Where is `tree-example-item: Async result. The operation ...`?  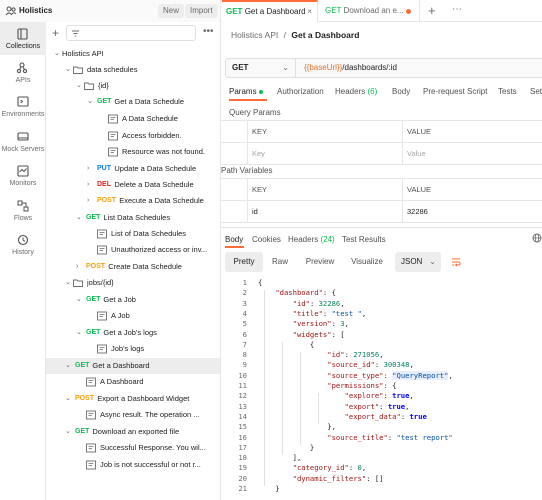
tree-example-item: Async result. The operation ... is located at coordinates (133, 415).